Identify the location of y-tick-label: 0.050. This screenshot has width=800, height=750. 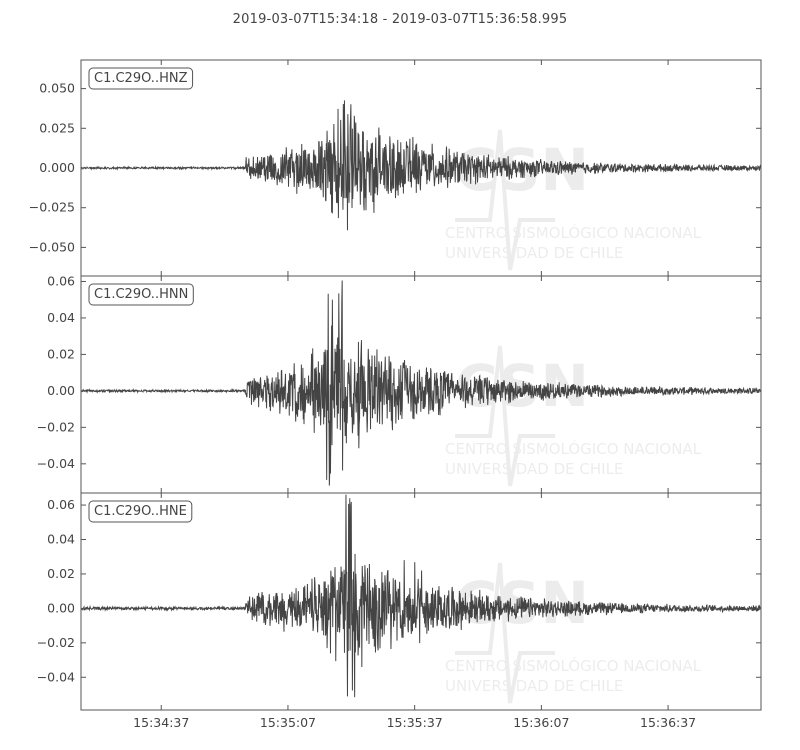
(57, 88).